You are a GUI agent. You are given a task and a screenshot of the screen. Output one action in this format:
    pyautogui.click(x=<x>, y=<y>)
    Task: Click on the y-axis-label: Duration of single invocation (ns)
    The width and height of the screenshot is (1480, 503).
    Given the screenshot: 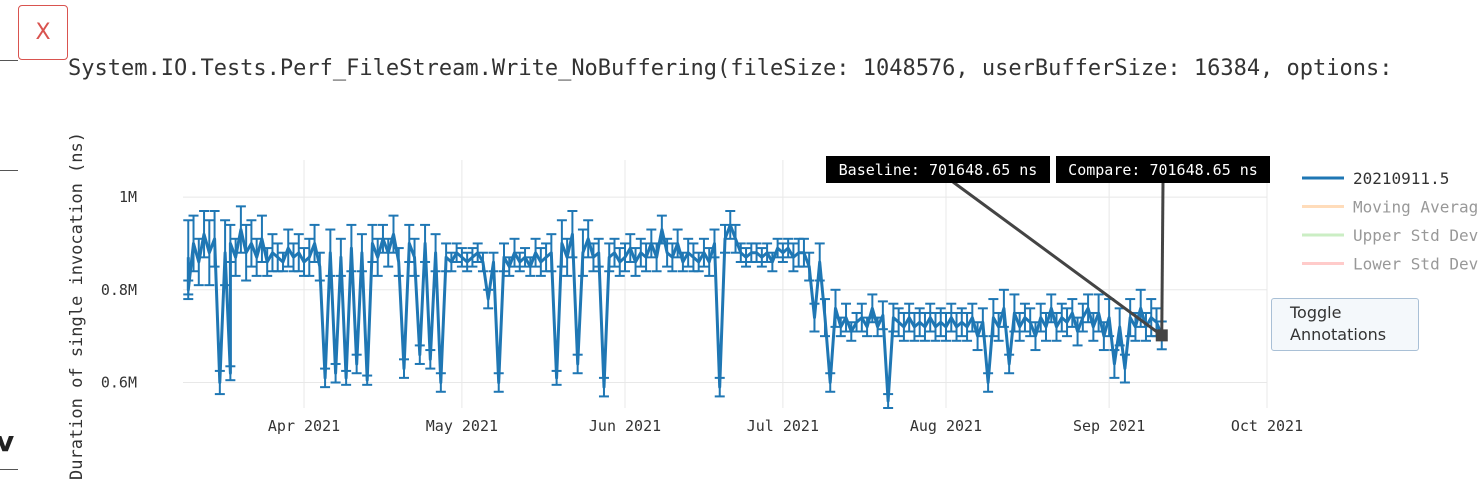 What is the action you would take?
    pyautogui.click(x=77, y=306)
    